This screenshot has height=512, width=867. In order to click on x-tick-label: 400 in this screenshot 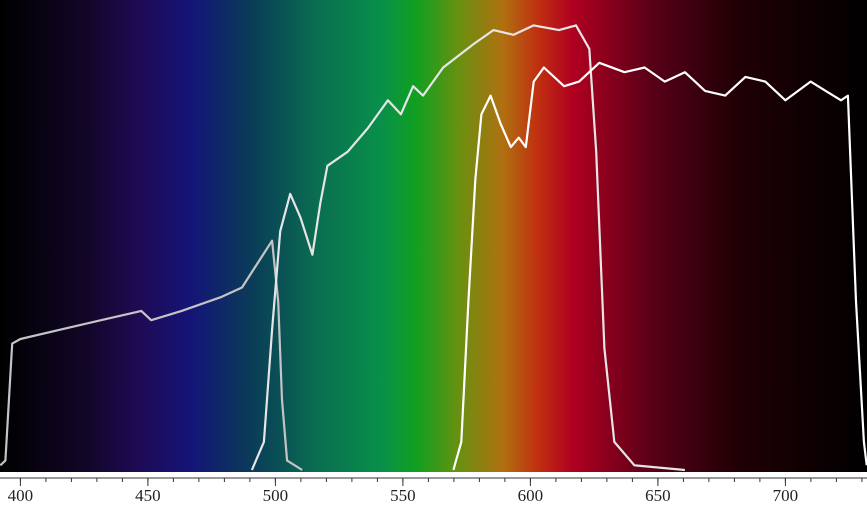, I will do `click(21, 495)`.